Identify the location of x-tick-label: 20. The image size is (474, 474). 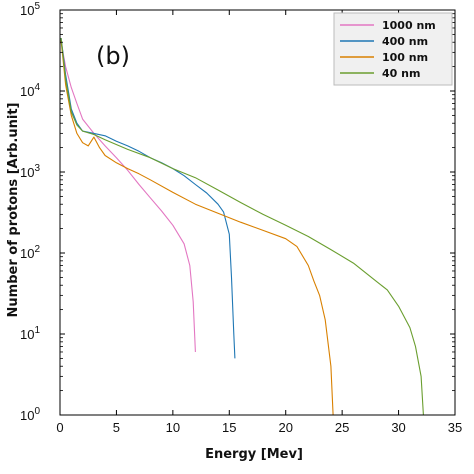
(285, 427).